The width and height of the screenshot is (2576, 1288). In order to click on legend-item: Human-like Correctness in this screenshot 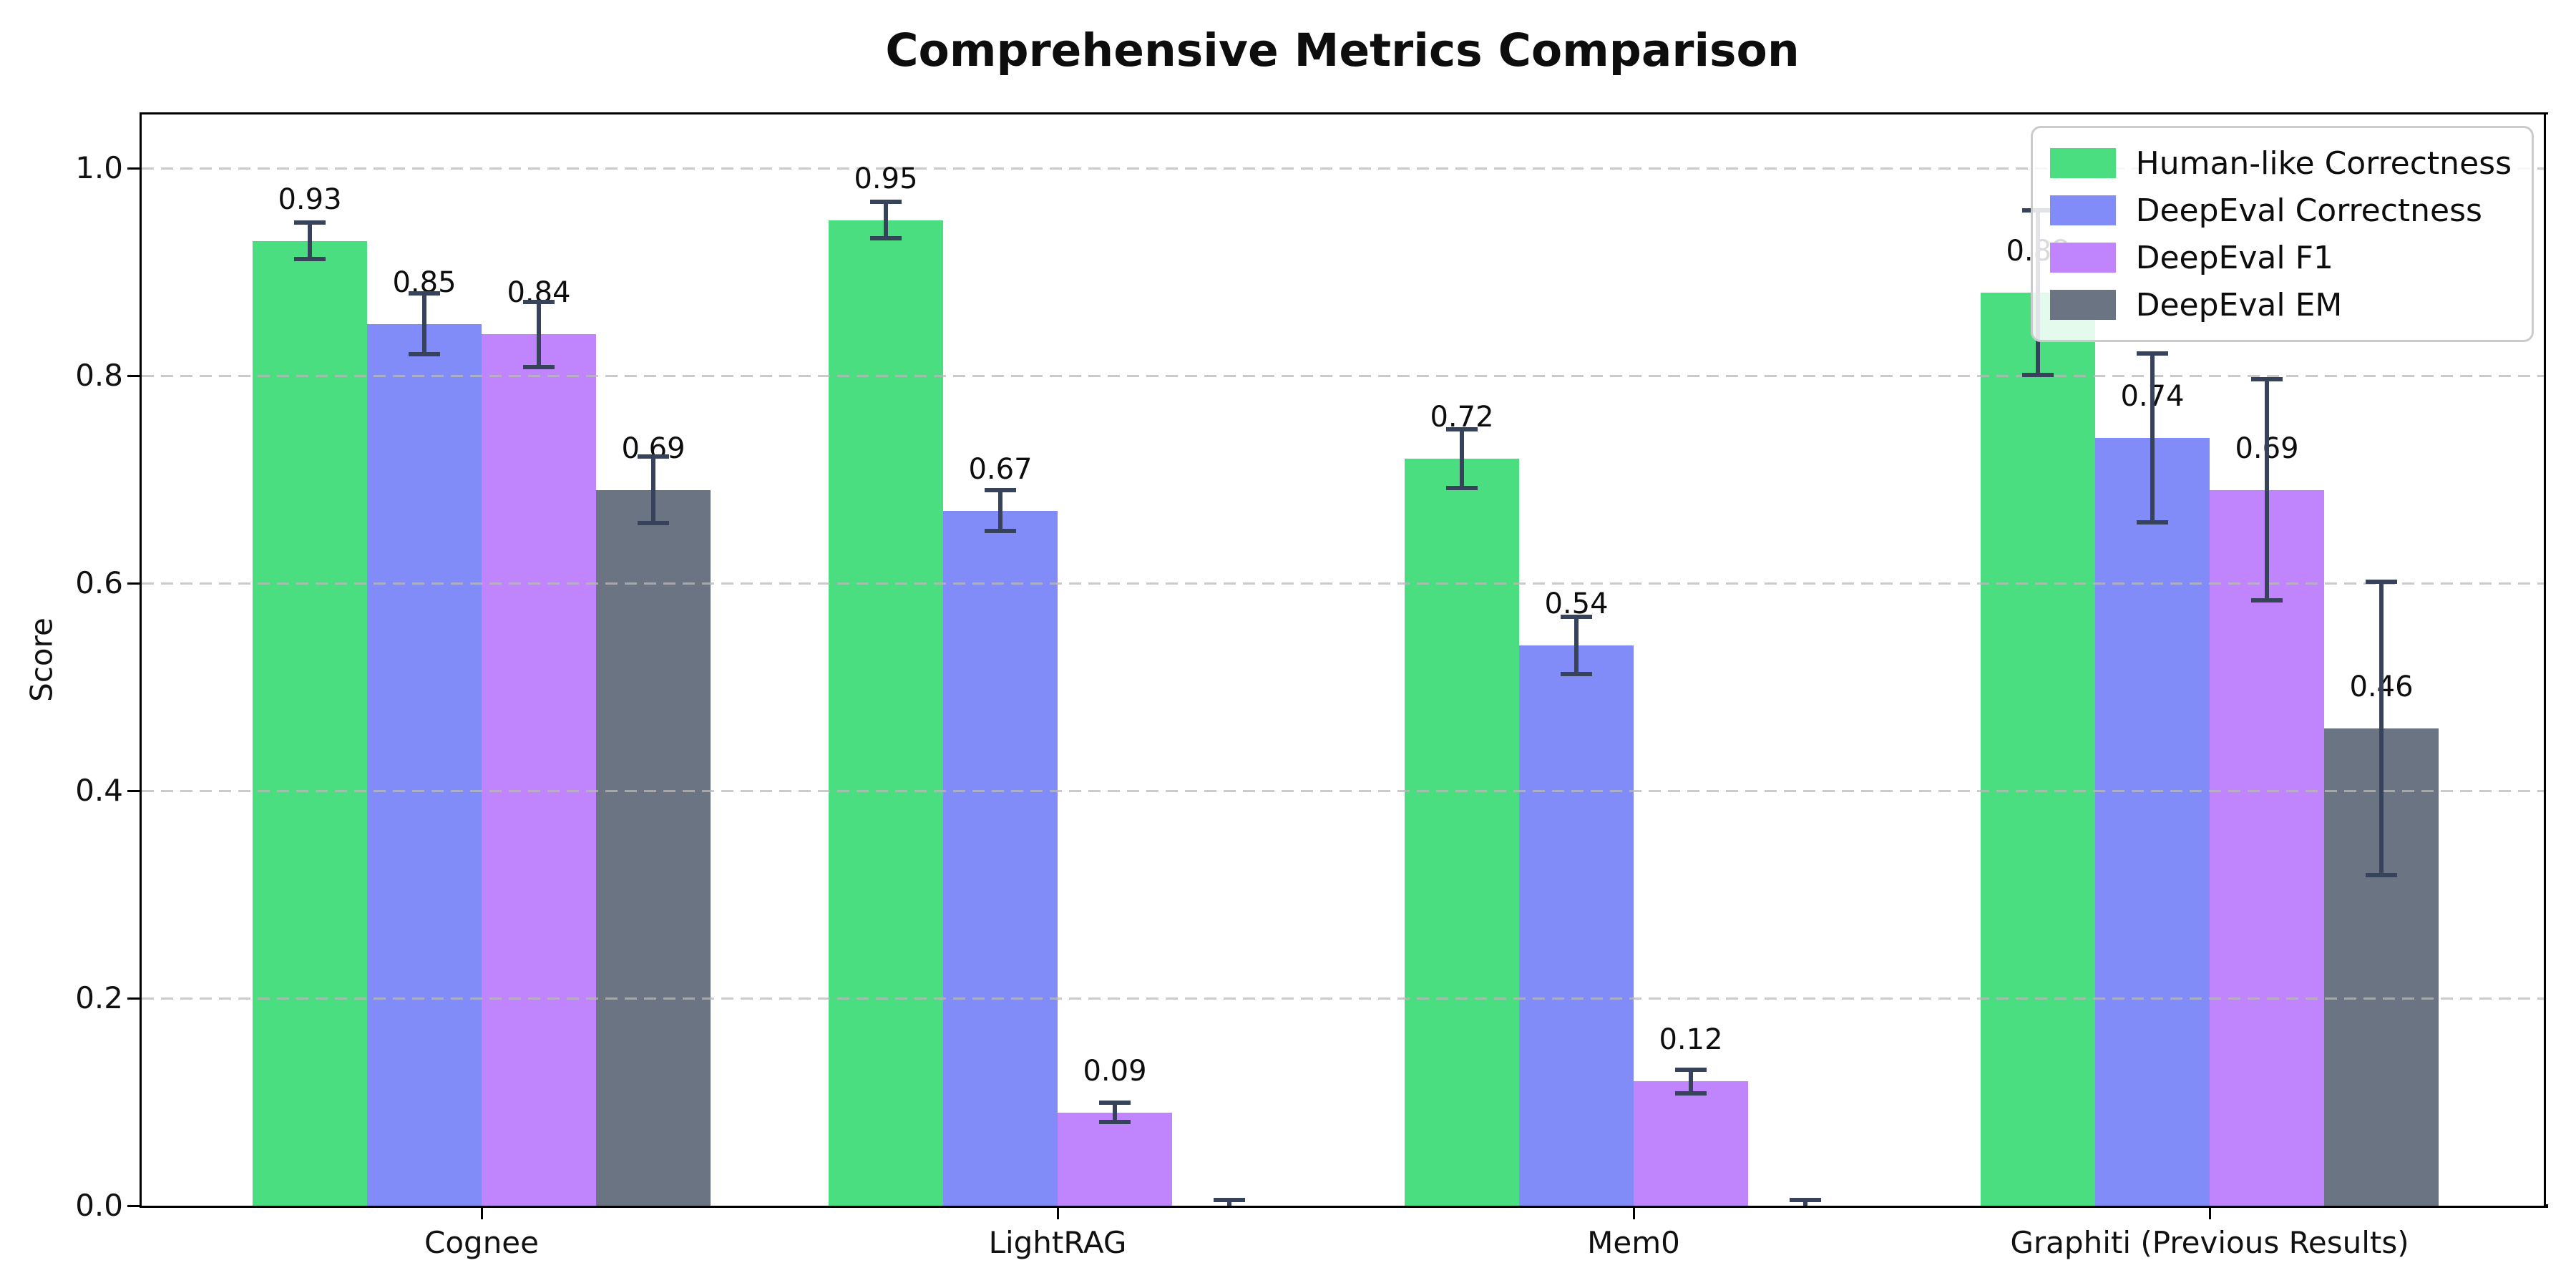, I will do `click(2280, 163)`.